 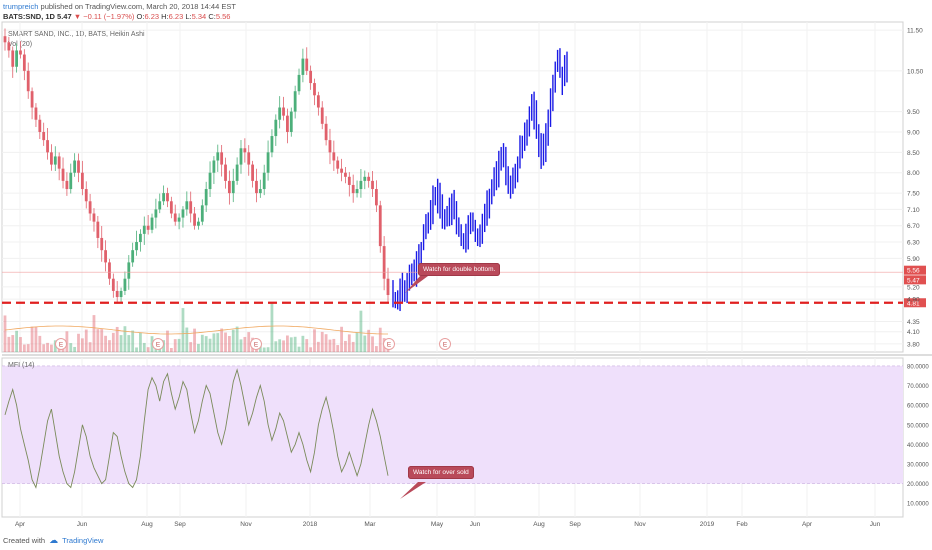 What do you see at coordinates (152, 16) in the screenshot?
I see `open-value: 6.23` at bounding box center [152, 16].